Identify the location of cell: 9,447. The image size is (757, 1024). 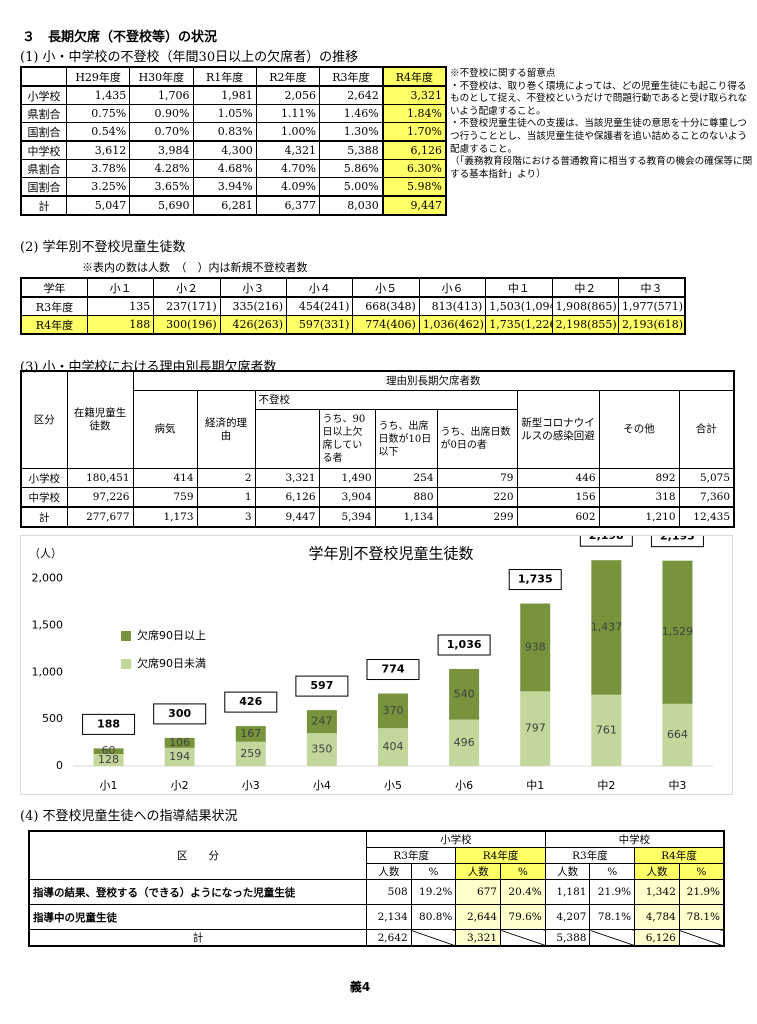
(414, 205).